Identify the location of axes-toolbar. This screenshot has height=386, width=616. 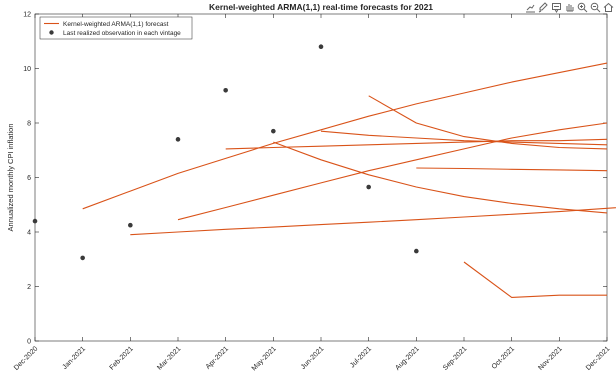
(569, 7).